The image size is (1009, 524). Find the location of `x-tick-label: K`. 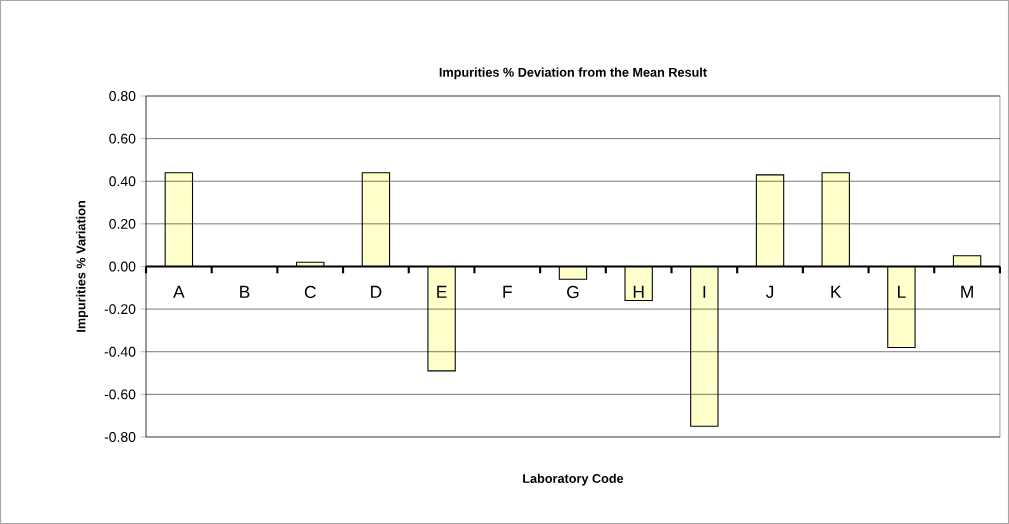

x-tick-label: K is located at coordinates (836, 291).